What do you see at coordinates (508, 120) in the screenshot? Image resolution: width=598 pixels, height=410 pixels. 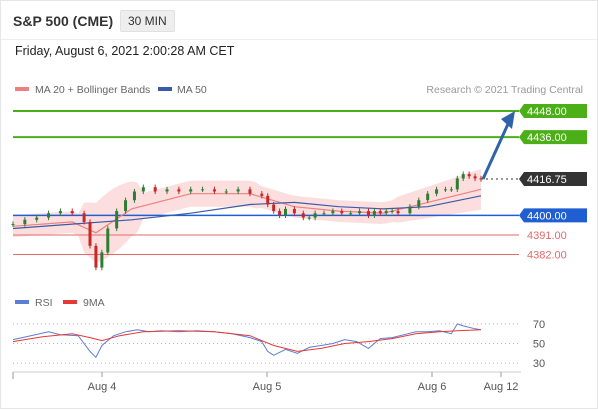 I see `forecast-arrow-head` at bounding box center [508, 120].